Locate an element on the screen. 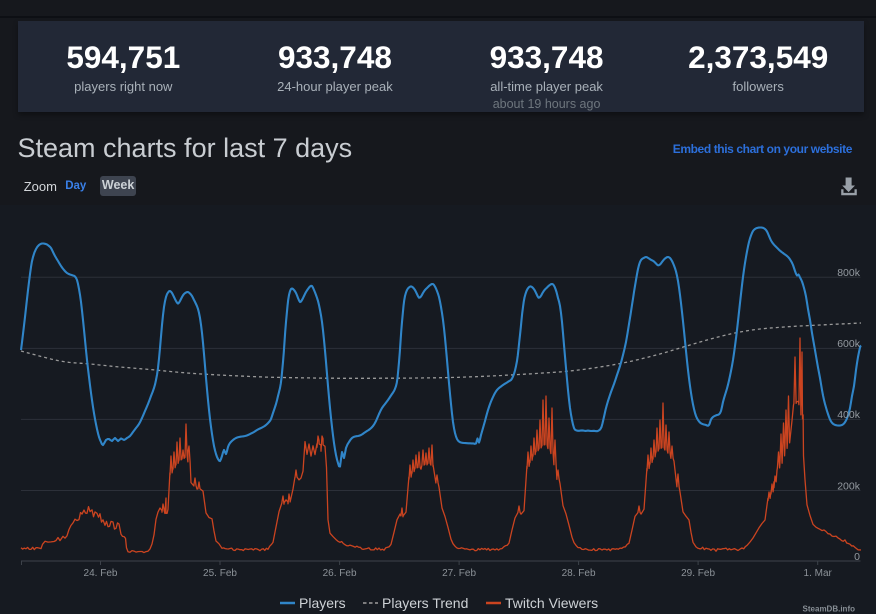  svg-text: Players Trend is located at coordinates (425, 603).